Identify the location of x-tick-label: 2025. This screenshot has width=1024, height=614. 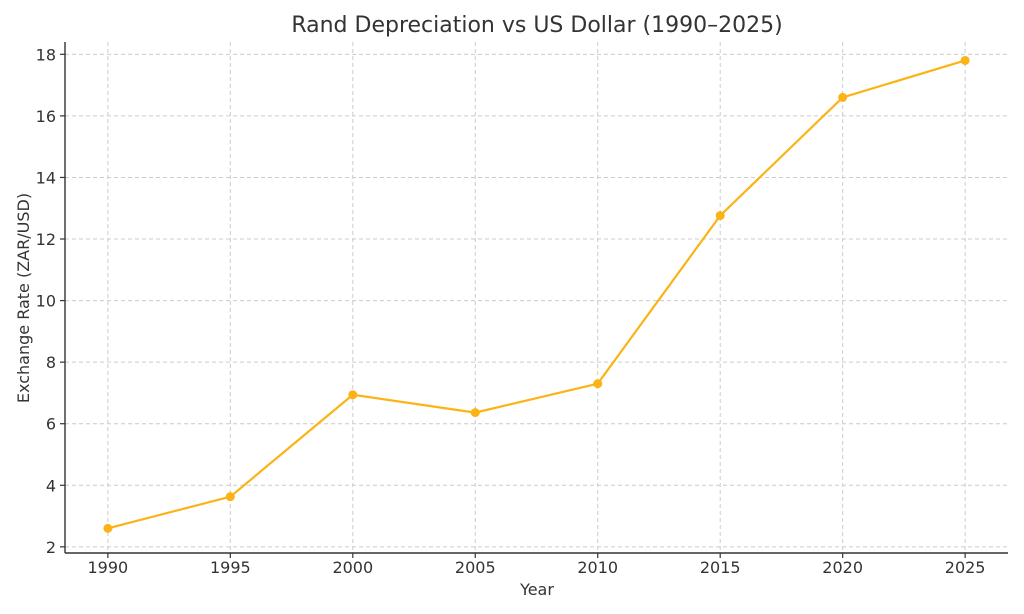
(965, 567).